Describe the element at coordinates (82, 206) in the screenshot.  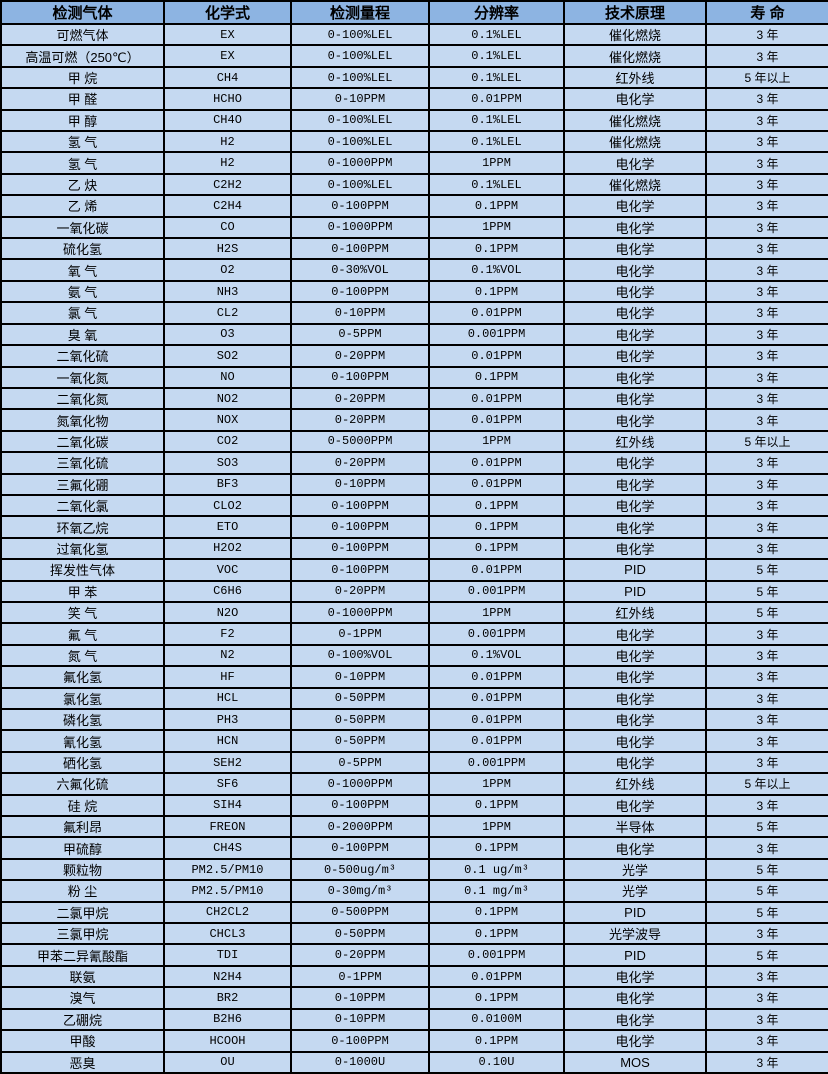
I see `table-cell-gas: 乙 烯` at that location.